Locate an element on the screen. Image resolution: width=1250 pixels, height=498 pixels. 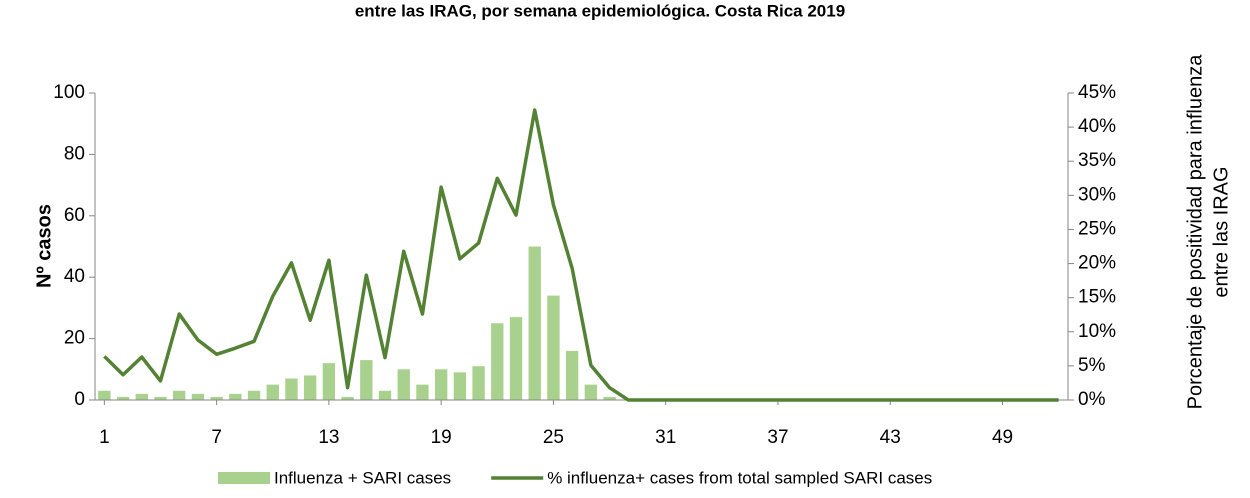
y2-tick-label: 25% is located at coordinates (1097, 228).